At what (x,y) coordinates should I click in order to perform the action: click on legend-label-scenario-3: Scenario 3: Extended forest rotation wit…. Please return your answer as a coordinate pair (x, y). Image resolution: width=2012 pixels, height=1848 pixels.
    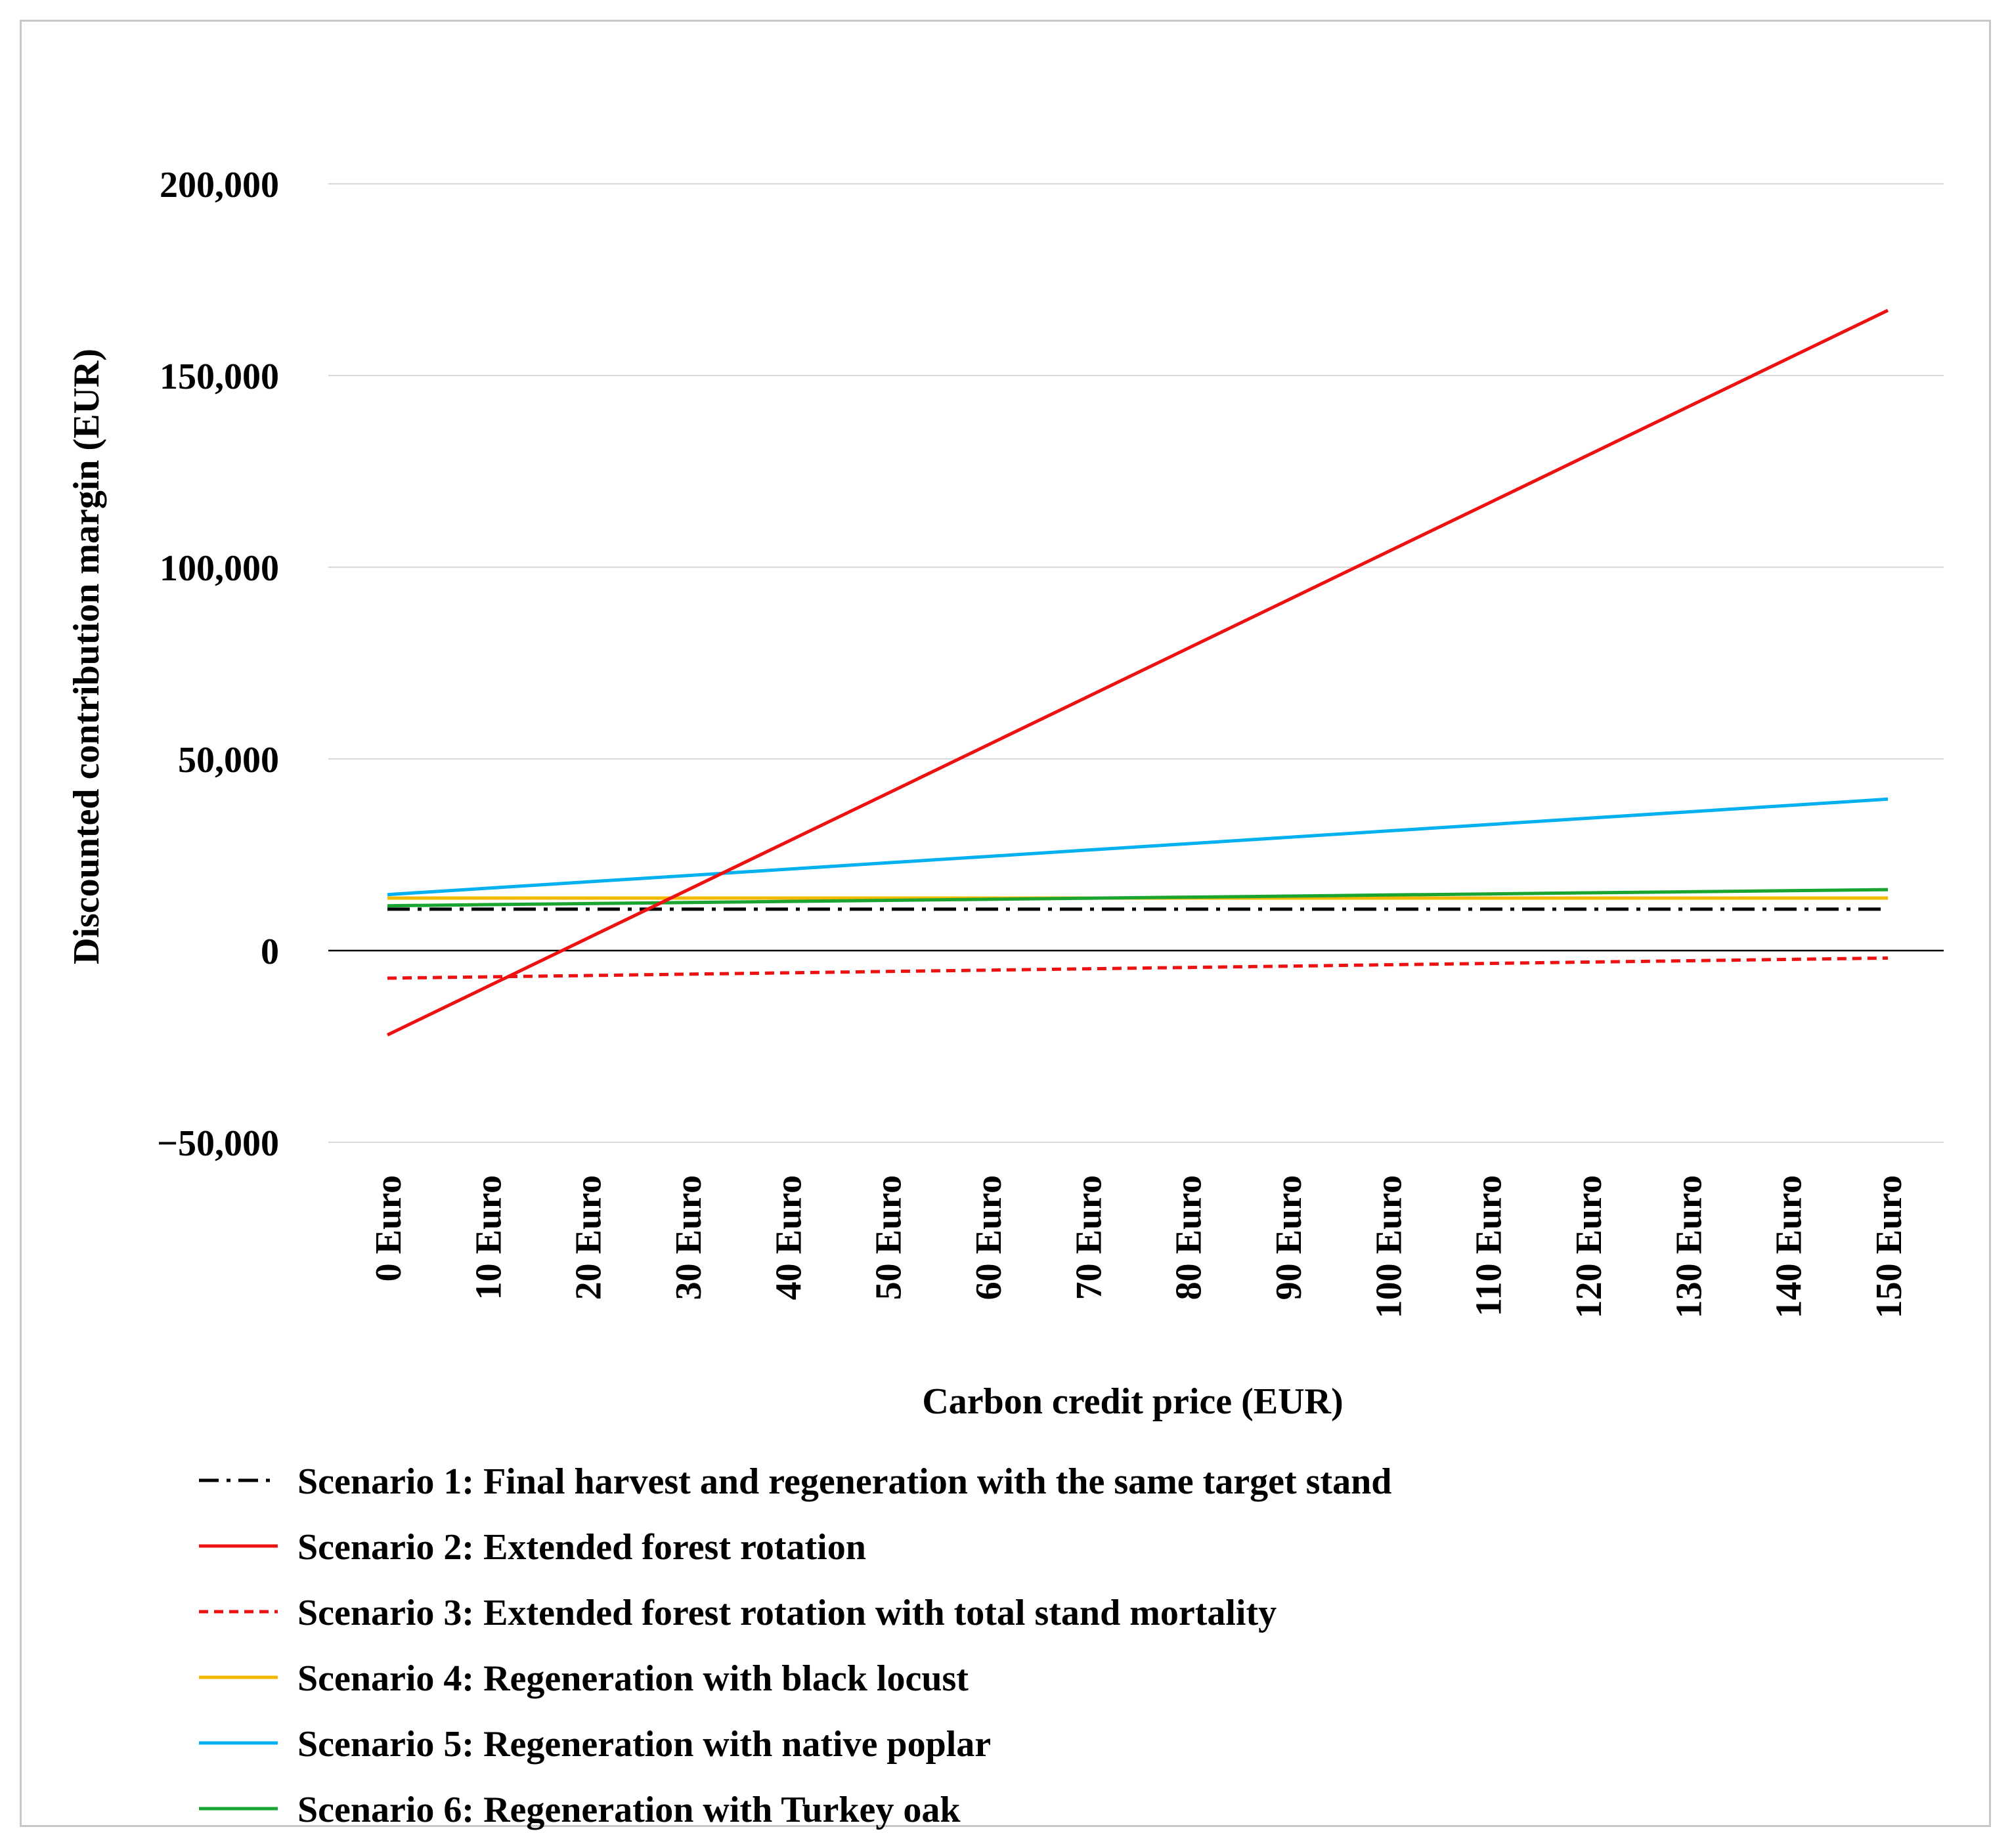
    Looking at the image, I should click on (787, 1613).